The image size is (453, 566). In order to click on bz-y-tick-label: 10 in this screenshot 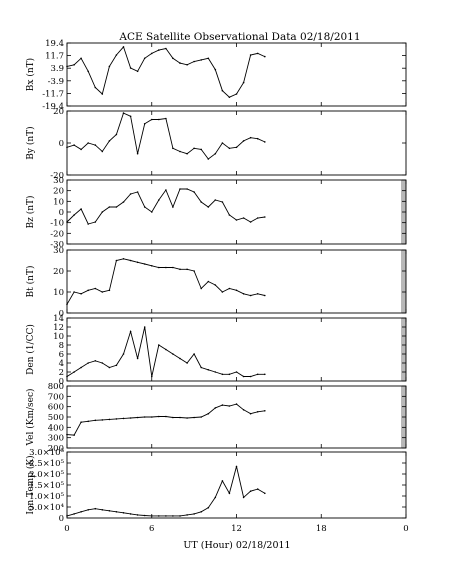, I will do `click(58, 202)`.